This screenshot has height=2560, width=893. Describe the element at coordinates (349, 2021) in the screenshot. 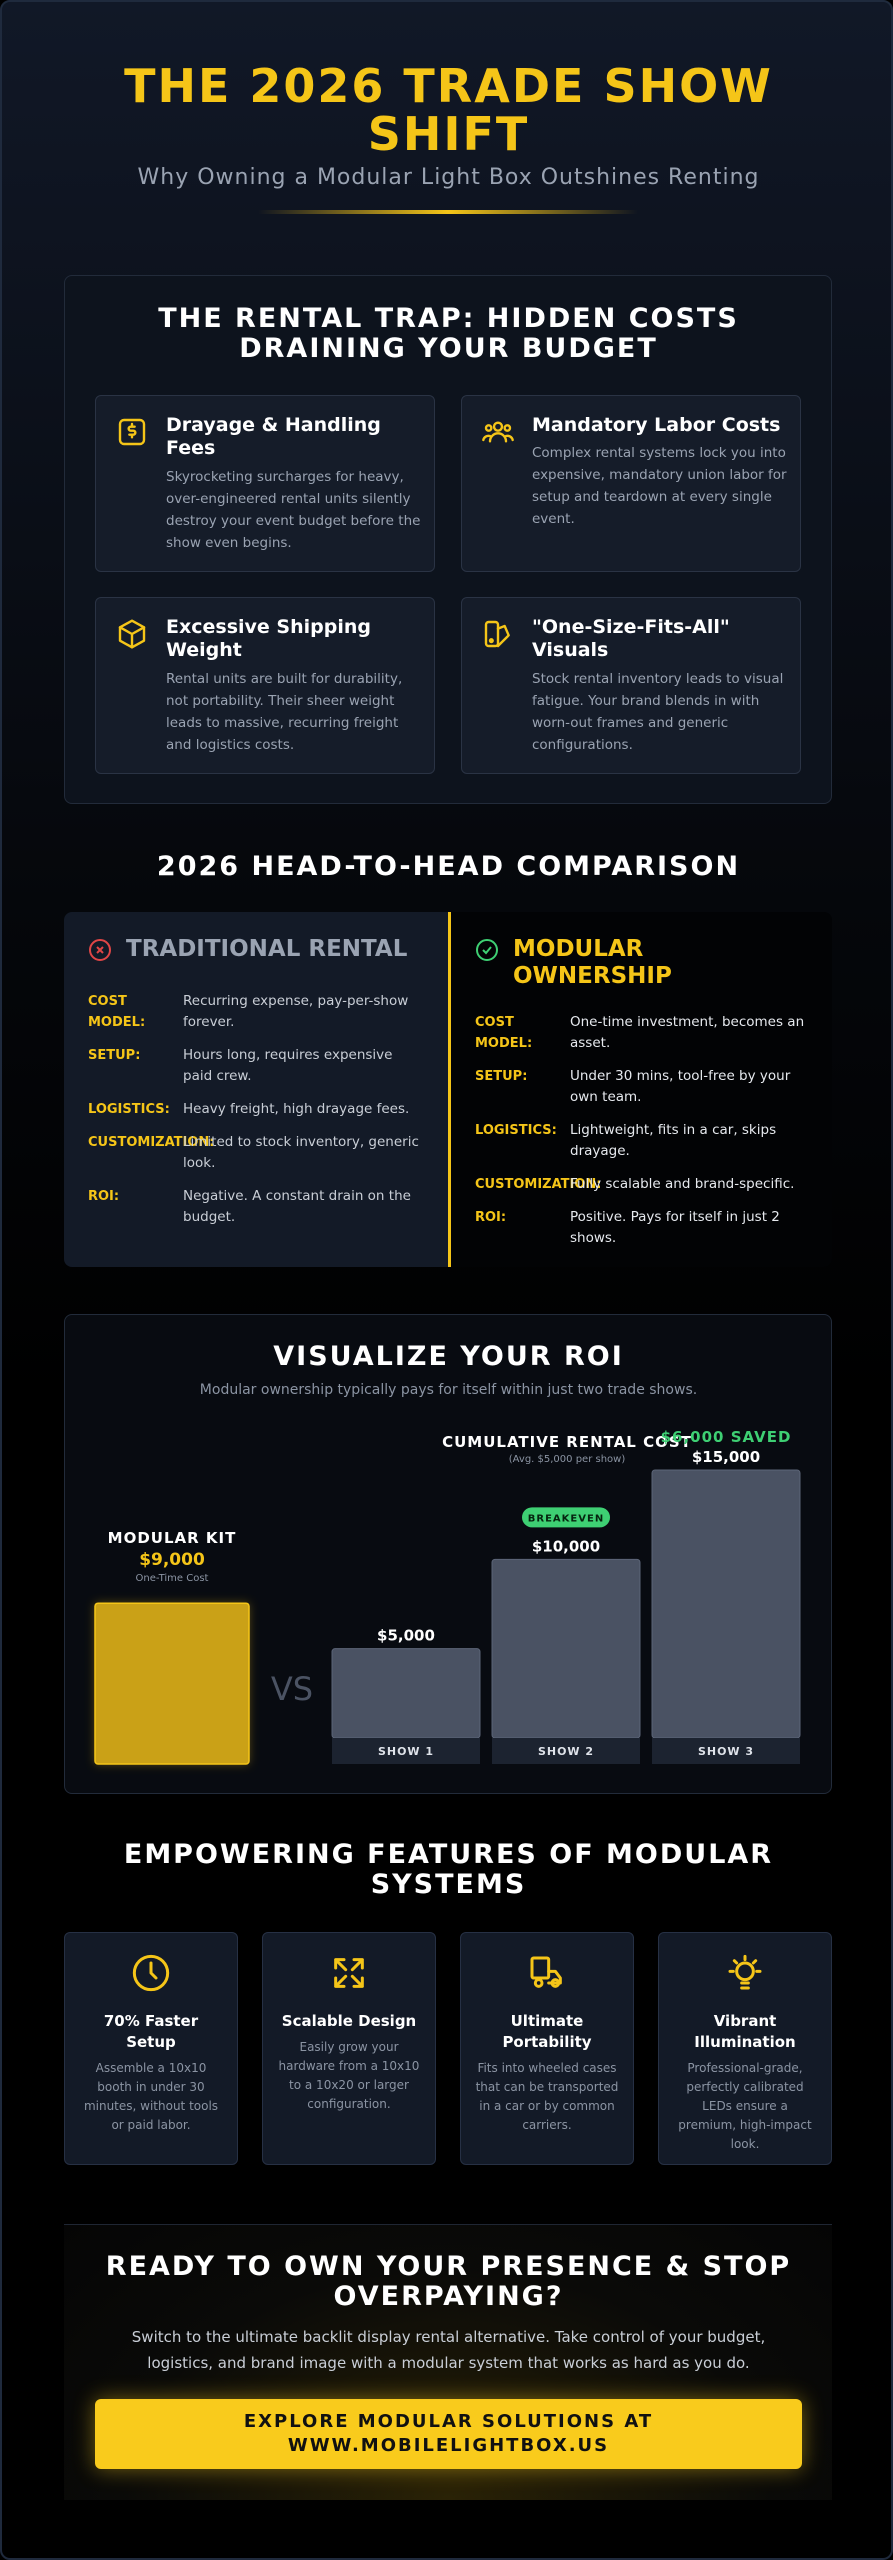

I see `feature-title: Scalable Design` at that location.